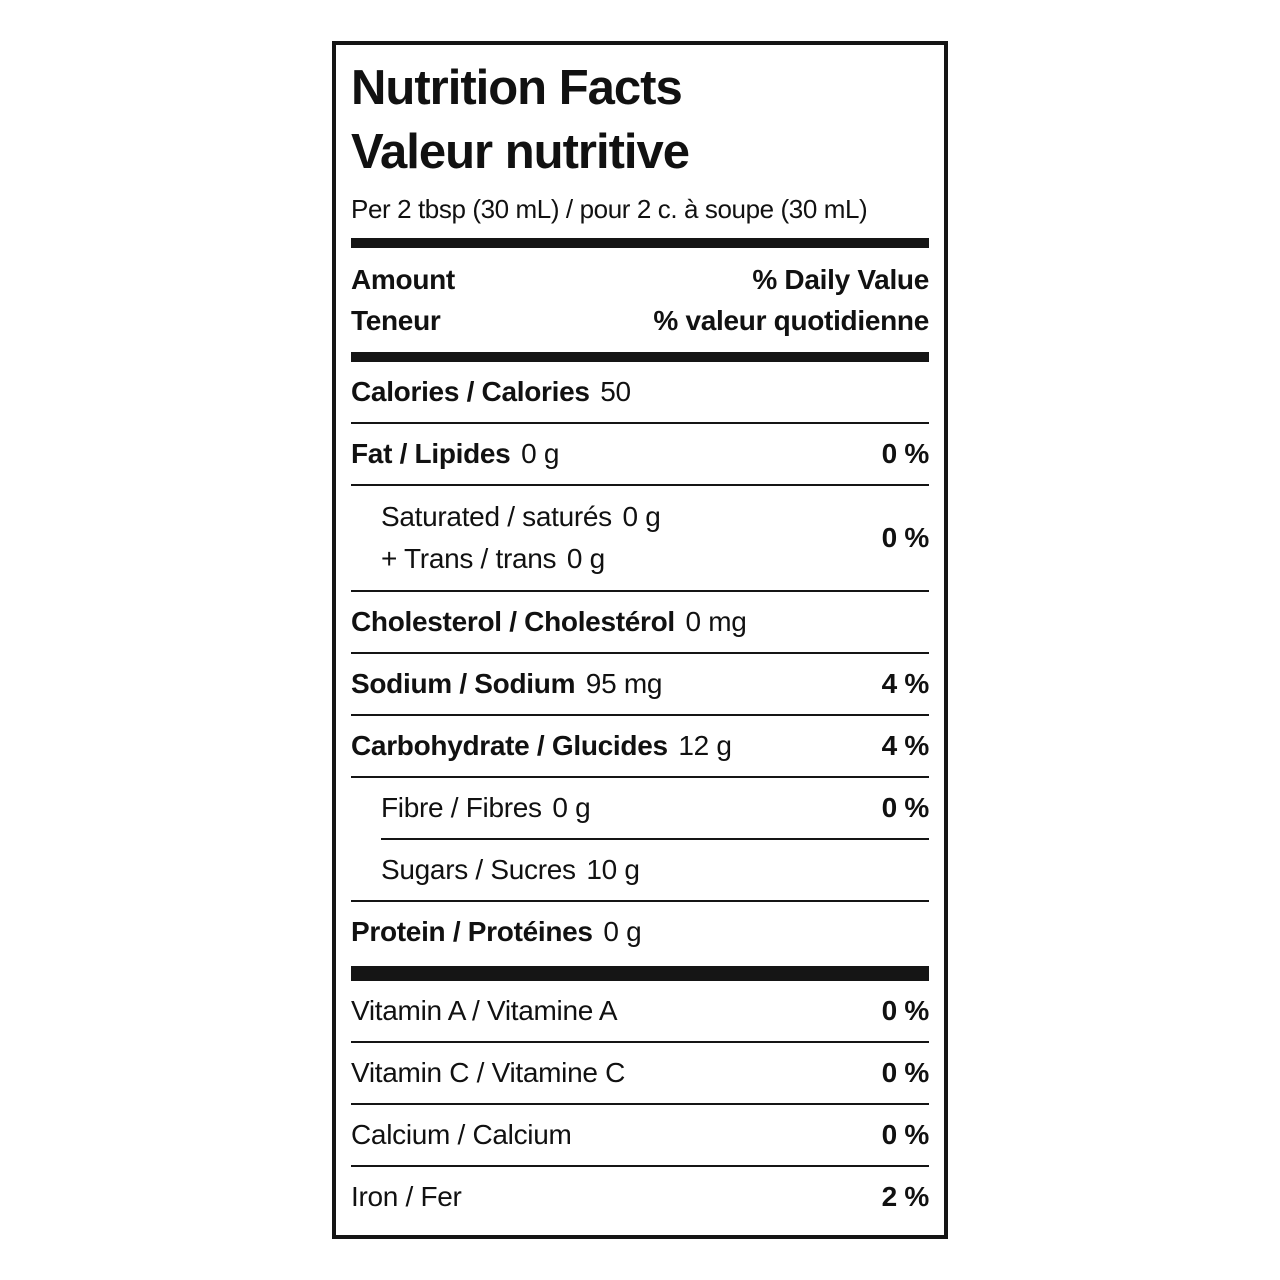 Image resolution: width=1280 pixels, height=1280 pixels. Describe the element at coordinates (655, 838) in the screenshot. I see `separator-indented` at that location.